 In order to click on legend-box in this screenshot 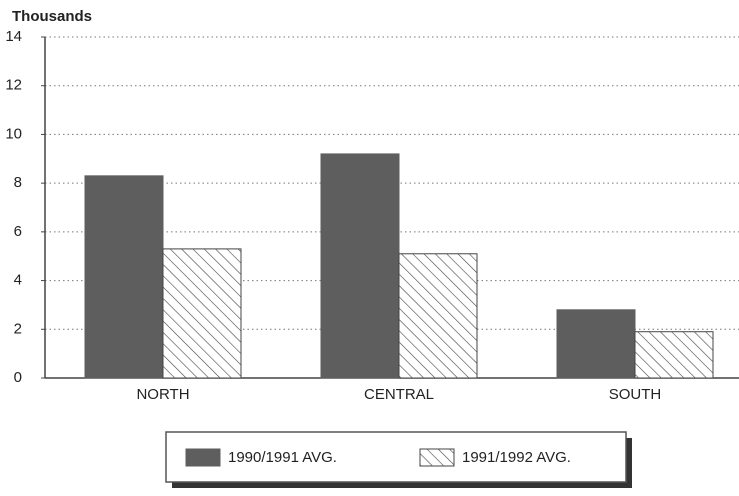, I will do `click(396, 457)`.